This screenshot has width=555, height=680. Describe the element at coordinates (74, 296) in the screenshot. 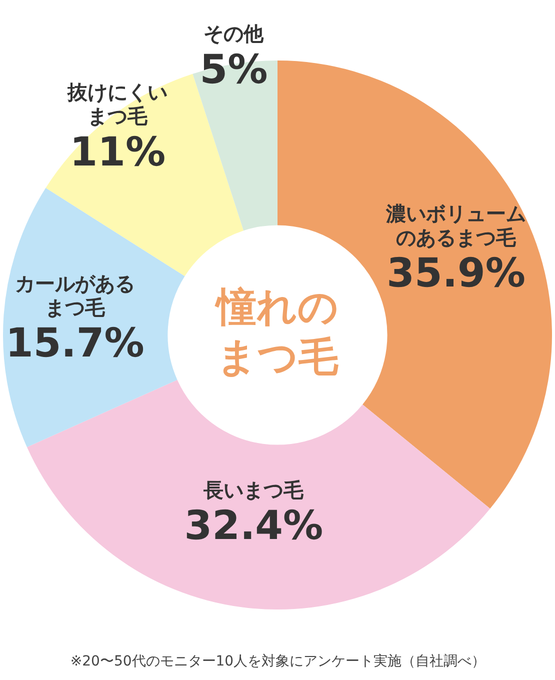

I see `slice-label: カールがあるまつ毛` at that location.